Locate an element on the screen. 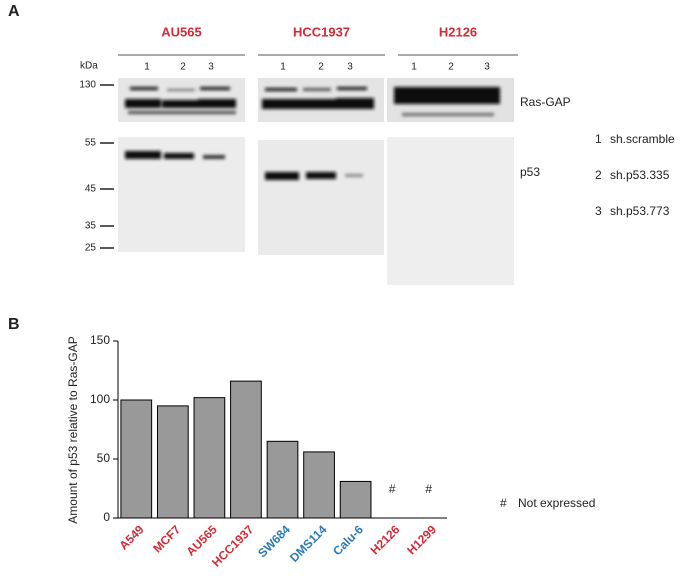  legend-text: sh.p53.335 is located at coordinates (640, 175).